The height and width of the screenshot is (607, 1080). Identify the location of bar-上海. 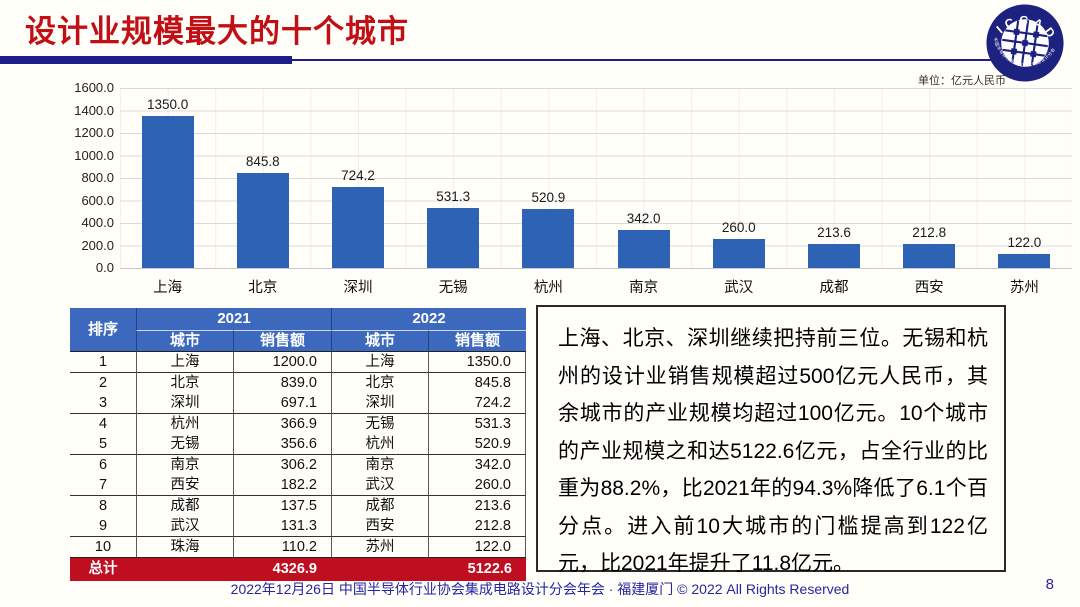
(167, 192).